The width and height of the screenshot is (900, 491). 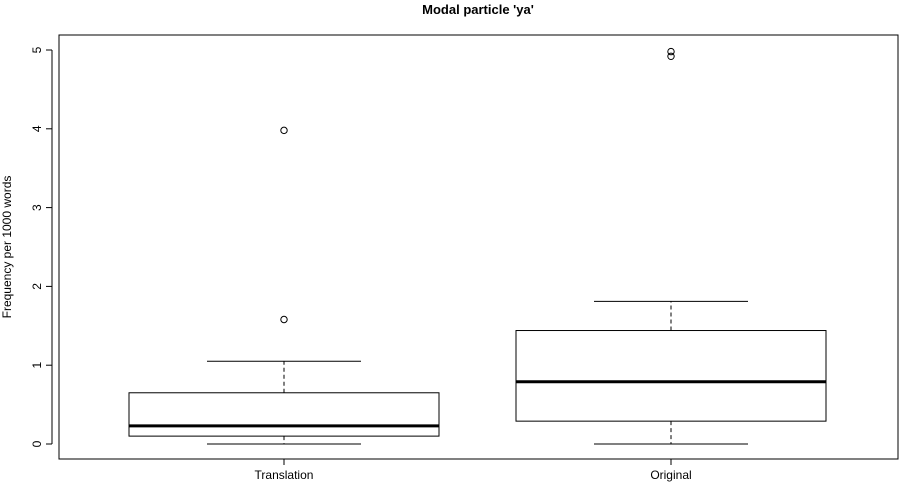 What do you see at coordinates (37, 128) in the screenshot?
I see `y-tick-label-4: 4` at bounding box center [37, 128].